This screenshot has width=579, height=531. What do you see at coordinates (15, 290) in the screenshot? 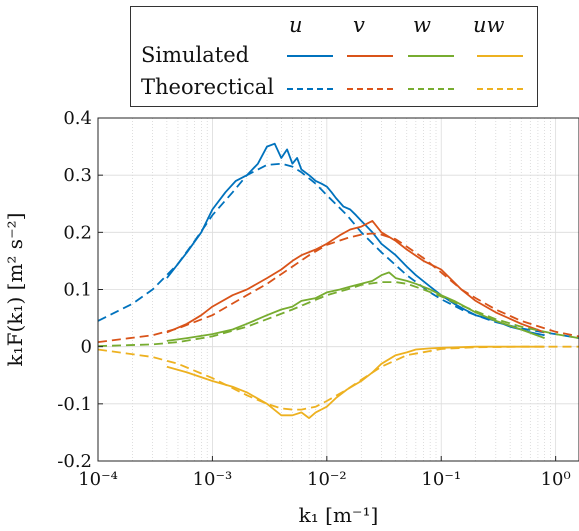
I see `y-axis-label: k₁F(k₁) [m² s⁻²]` at bounding box center [15, 290].